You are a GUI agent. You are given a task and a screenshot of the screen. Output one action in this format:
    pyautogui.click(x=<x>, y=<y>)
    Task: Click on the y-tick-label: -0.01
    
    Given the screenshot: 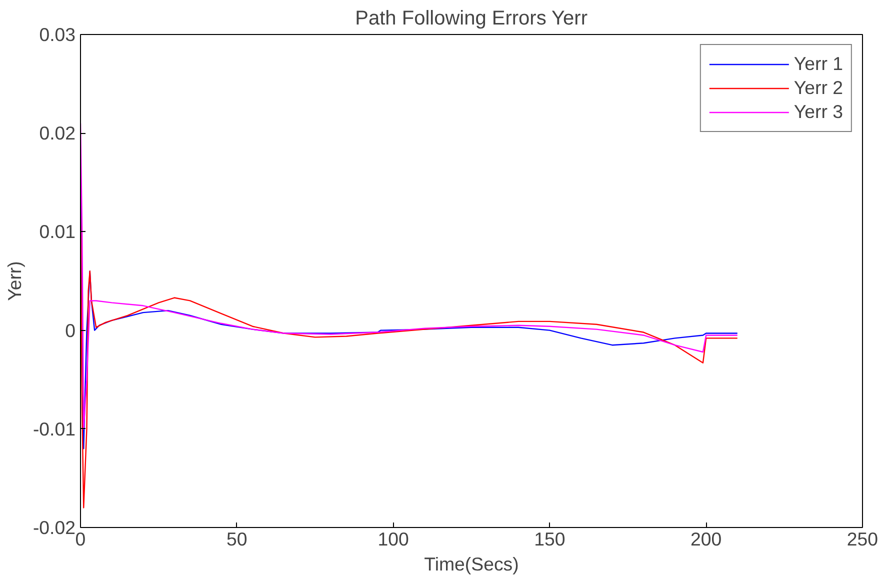 What is the action you would take?
    pyautogui.click(x=54, y=429)
    